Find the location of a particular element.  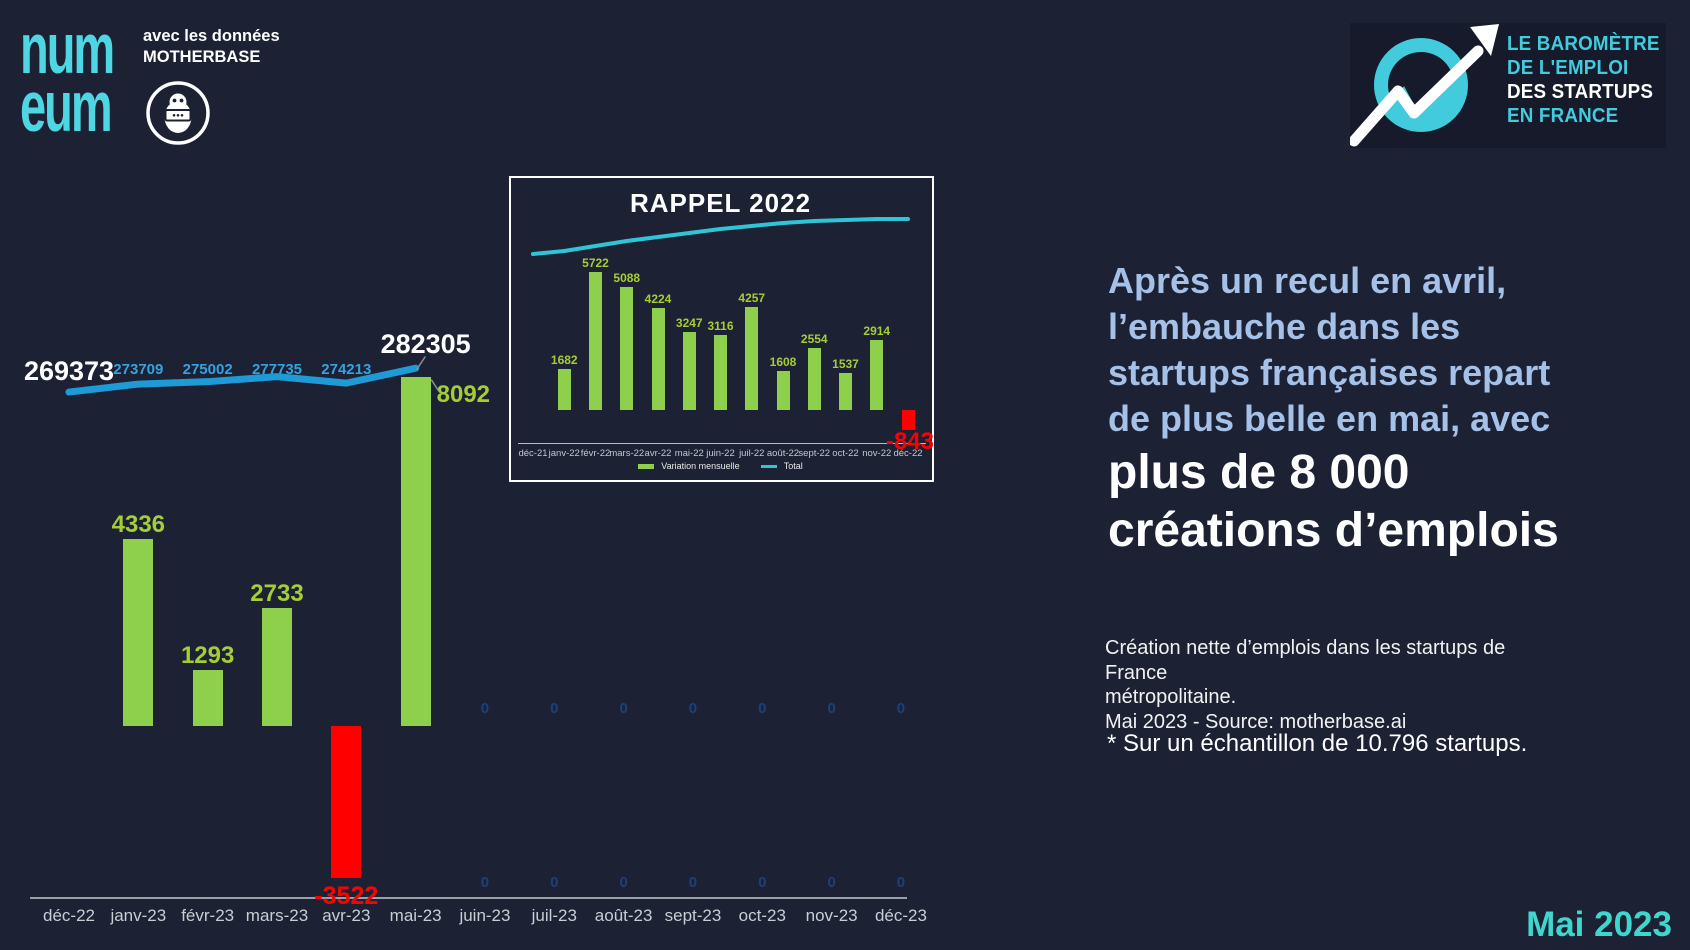

inset-month-label-sept-22: sept-22 is located at coordinates (814, 453).